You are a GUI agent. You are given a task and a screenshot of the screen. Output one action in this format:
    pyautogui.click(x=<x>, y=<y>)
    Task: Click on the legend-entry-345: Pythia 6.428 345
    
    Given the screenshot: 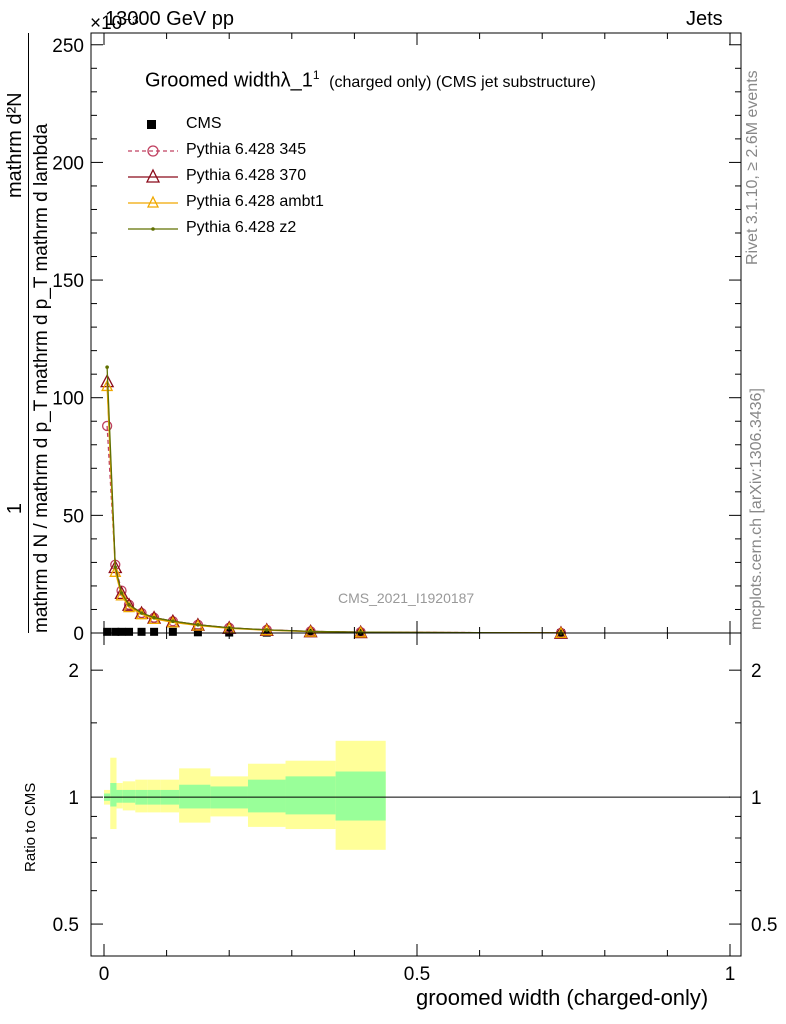 What is the action you would take?
    pyautogui.click(x=246, y=149)
    